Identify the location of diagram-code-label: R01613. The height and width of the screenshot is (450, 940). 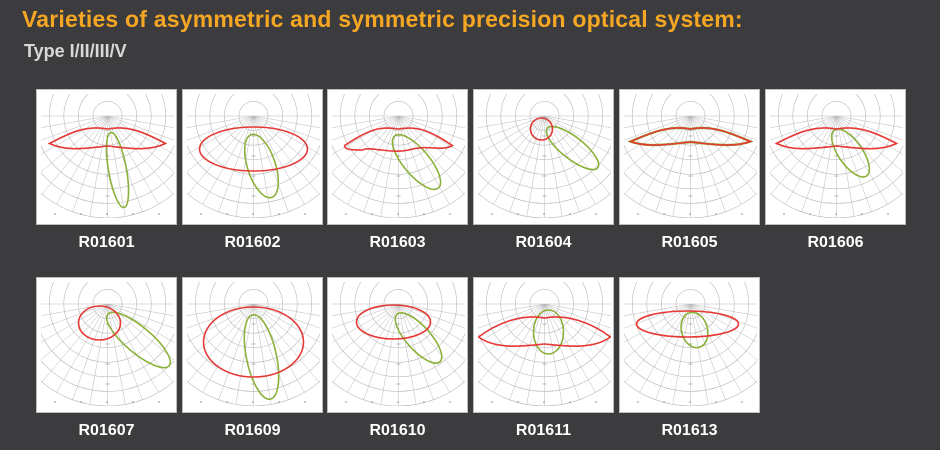
(689, 430).